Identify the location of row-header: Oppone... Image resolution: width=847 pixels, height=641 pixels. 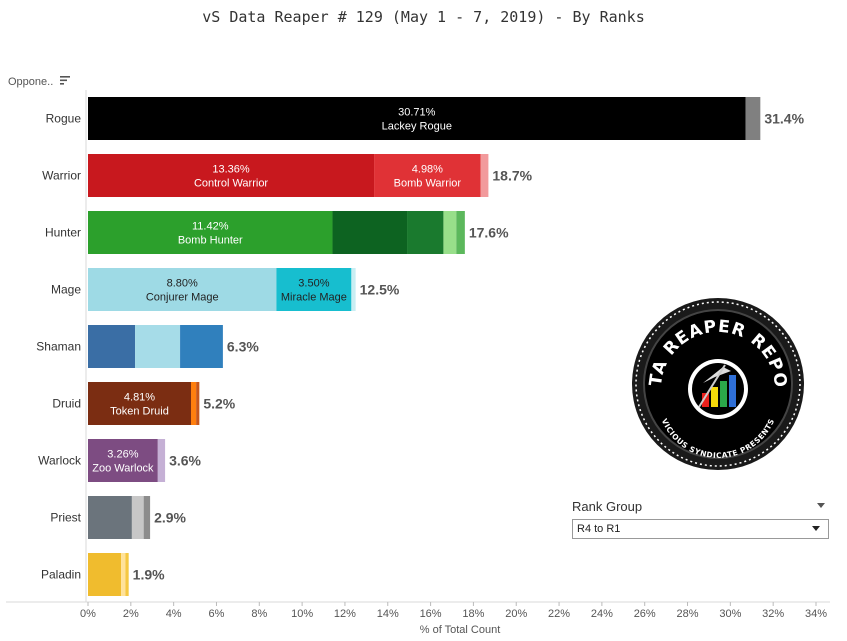
(39, 82).